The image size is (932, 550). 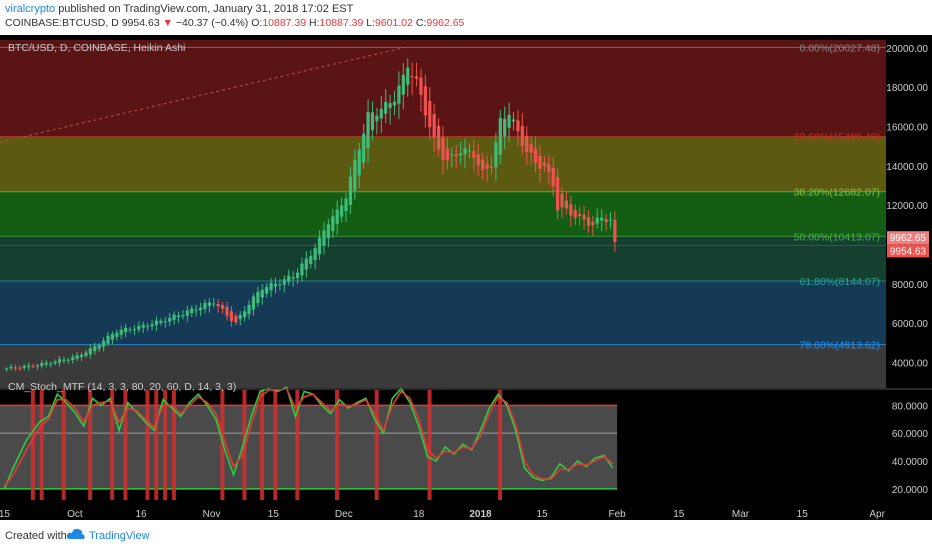 I want to click on close-label: C:, so click(x=421, y=23).